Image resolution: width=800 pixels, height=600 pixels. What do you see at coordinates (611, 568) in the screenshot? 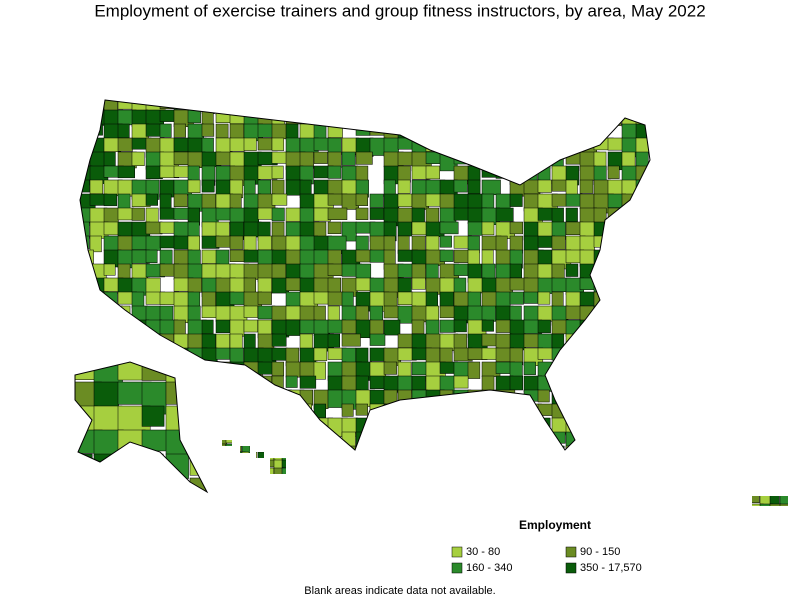
I see `legend-label: 350 - 17,570` at bounding box center [611, 568].